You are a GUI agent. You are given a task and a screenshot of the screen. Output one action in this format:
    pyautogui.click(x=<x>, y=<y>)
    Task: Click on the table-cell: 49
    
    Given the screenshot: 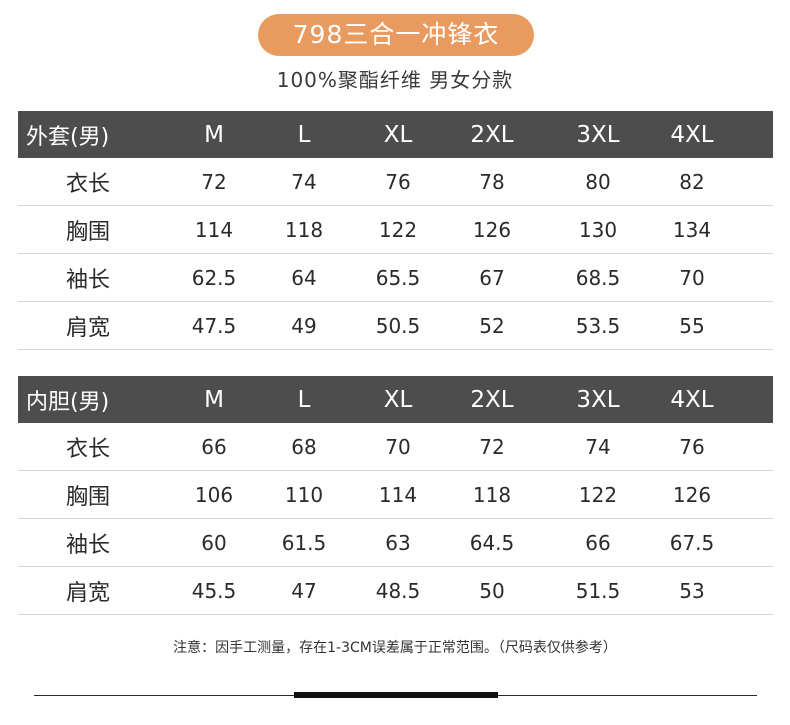 What is the action you would take?
    pyautogui.click(x=304, y=325)
    